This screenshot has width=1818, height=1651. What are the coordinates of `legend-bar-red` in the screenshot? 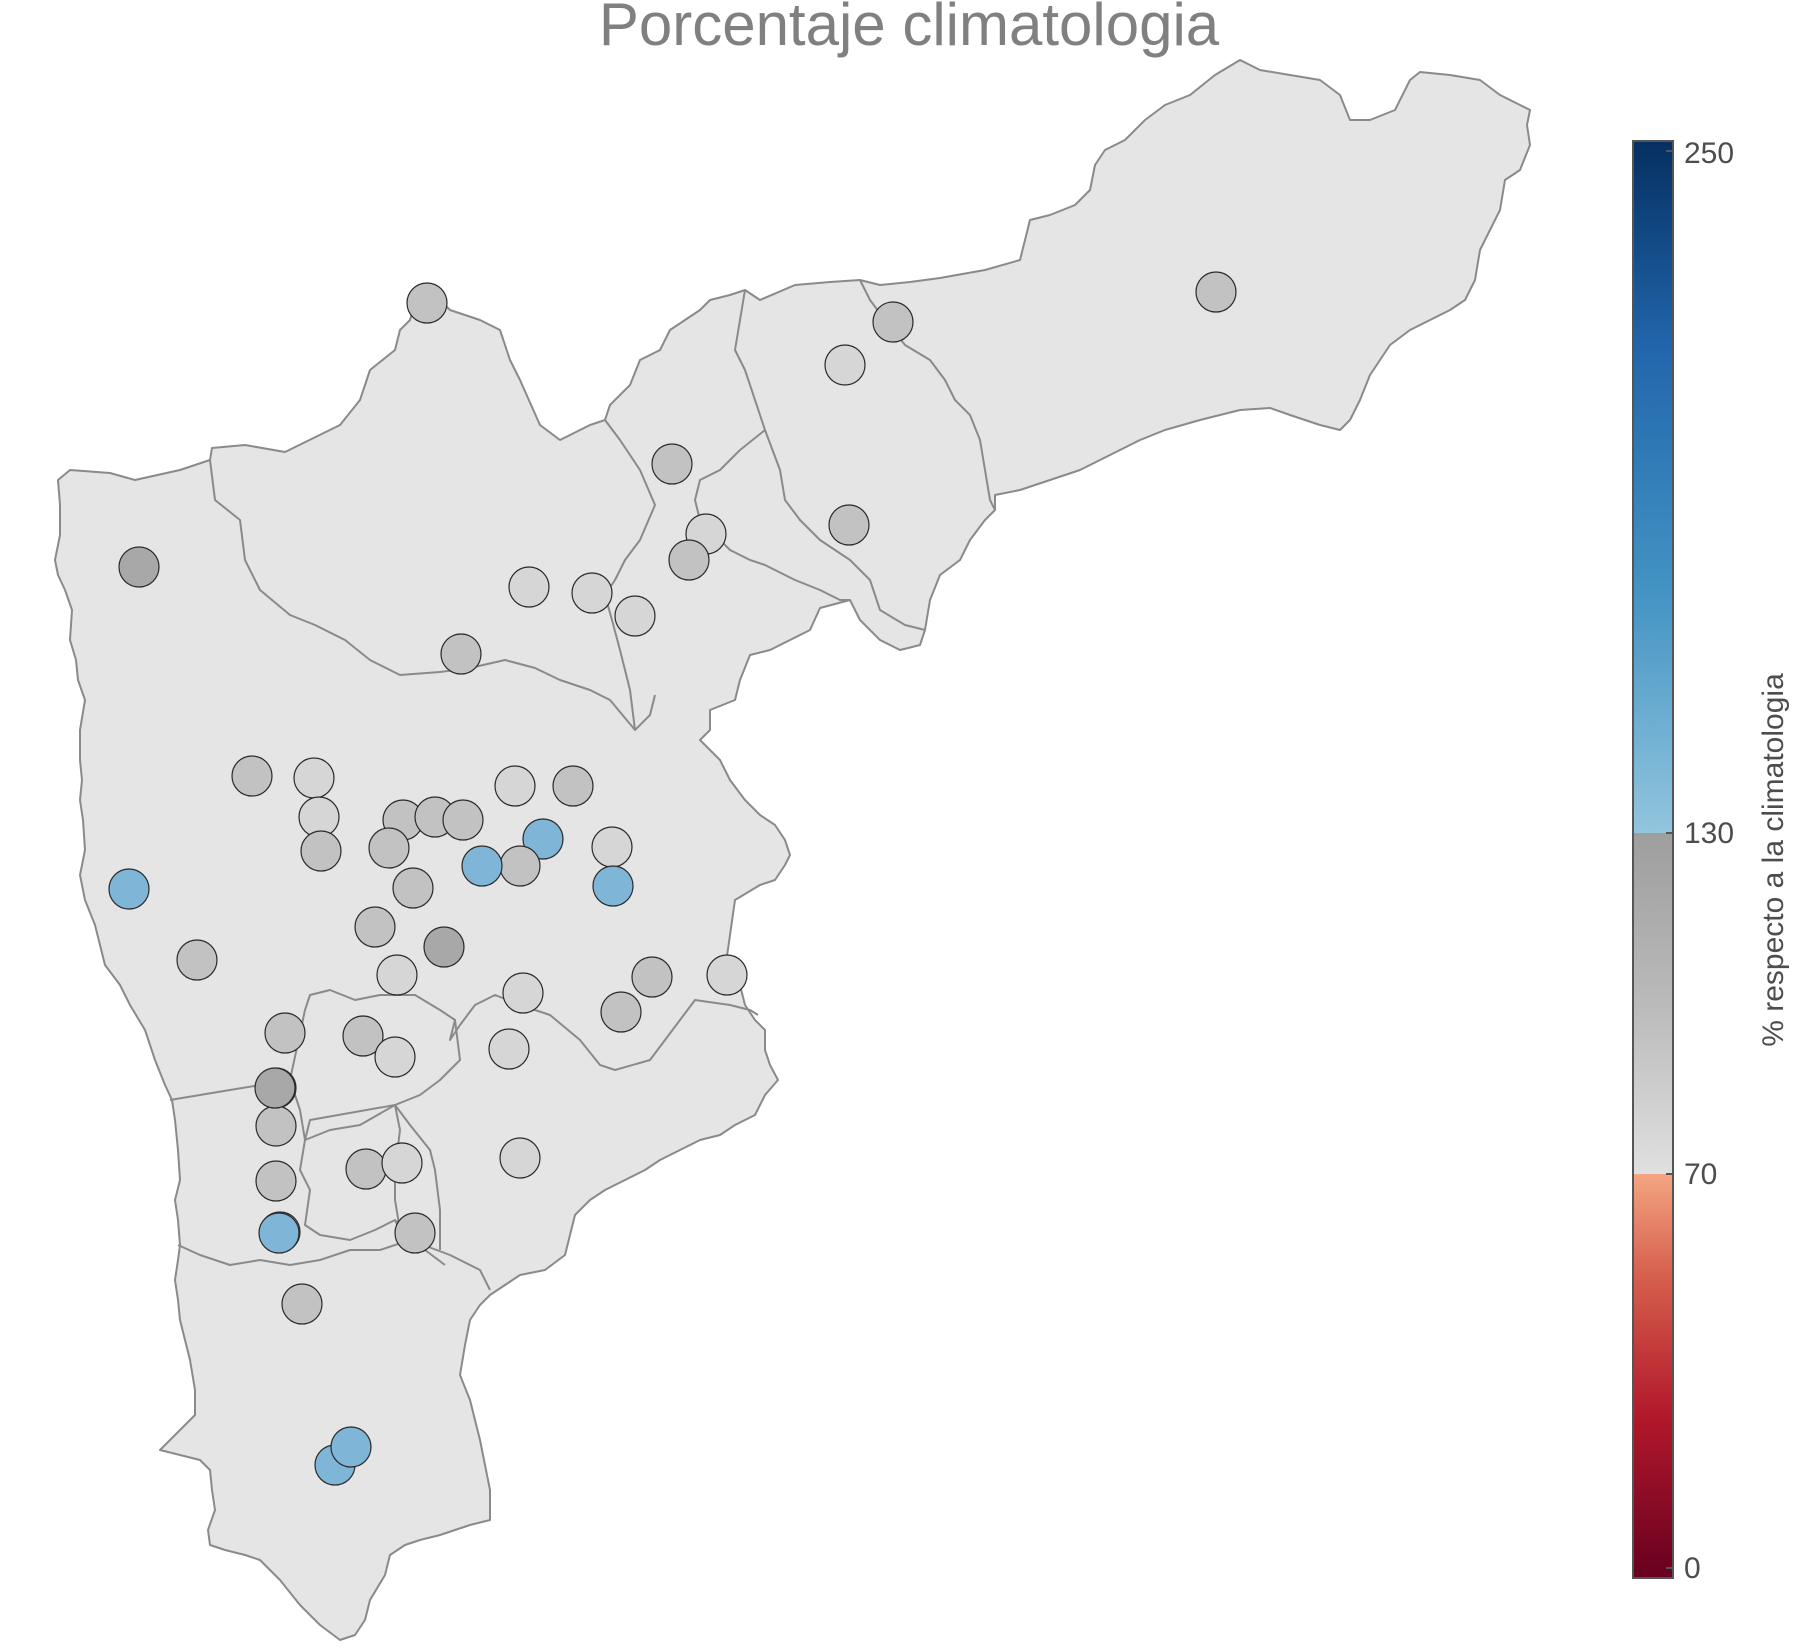 It's located at (1653, 1376).